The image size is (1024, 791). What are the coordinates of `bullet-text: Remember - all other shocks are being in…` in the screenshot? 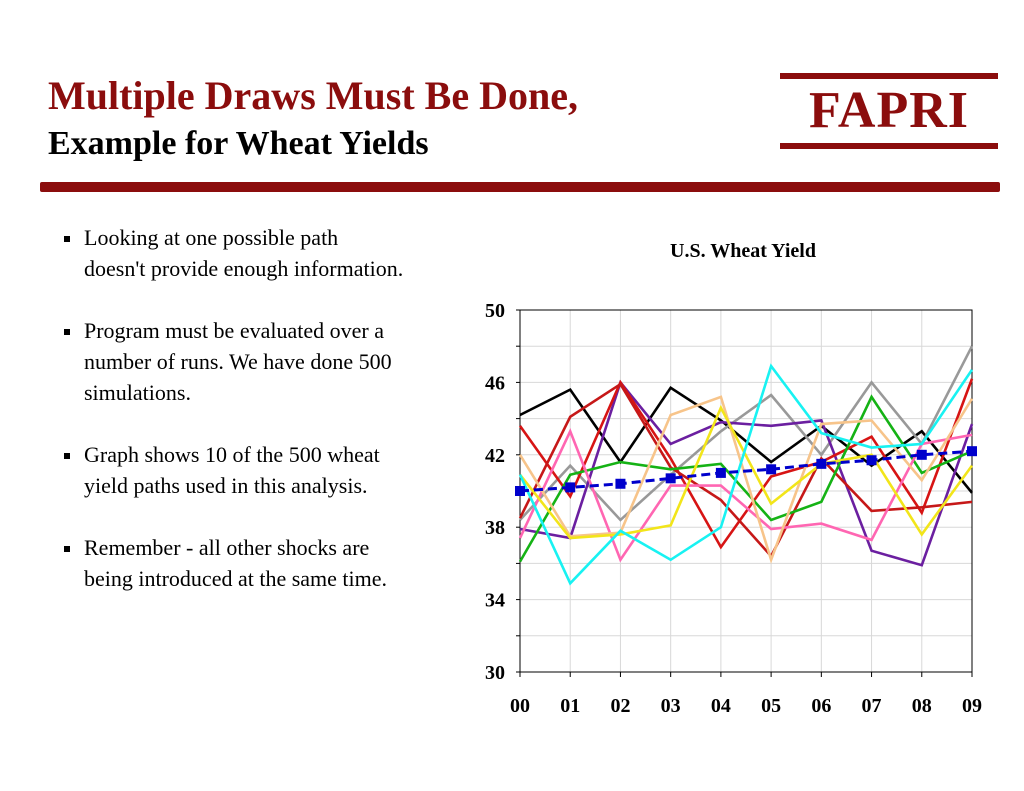 It's located at (236, 563).